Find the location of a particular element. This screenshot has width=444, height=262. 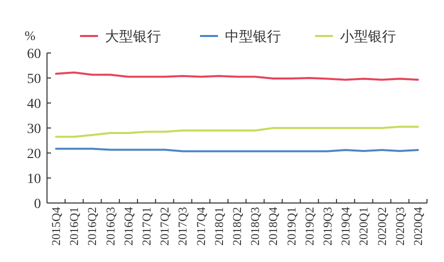

y-tick-label: 40 is located at coordinates (34, 104).